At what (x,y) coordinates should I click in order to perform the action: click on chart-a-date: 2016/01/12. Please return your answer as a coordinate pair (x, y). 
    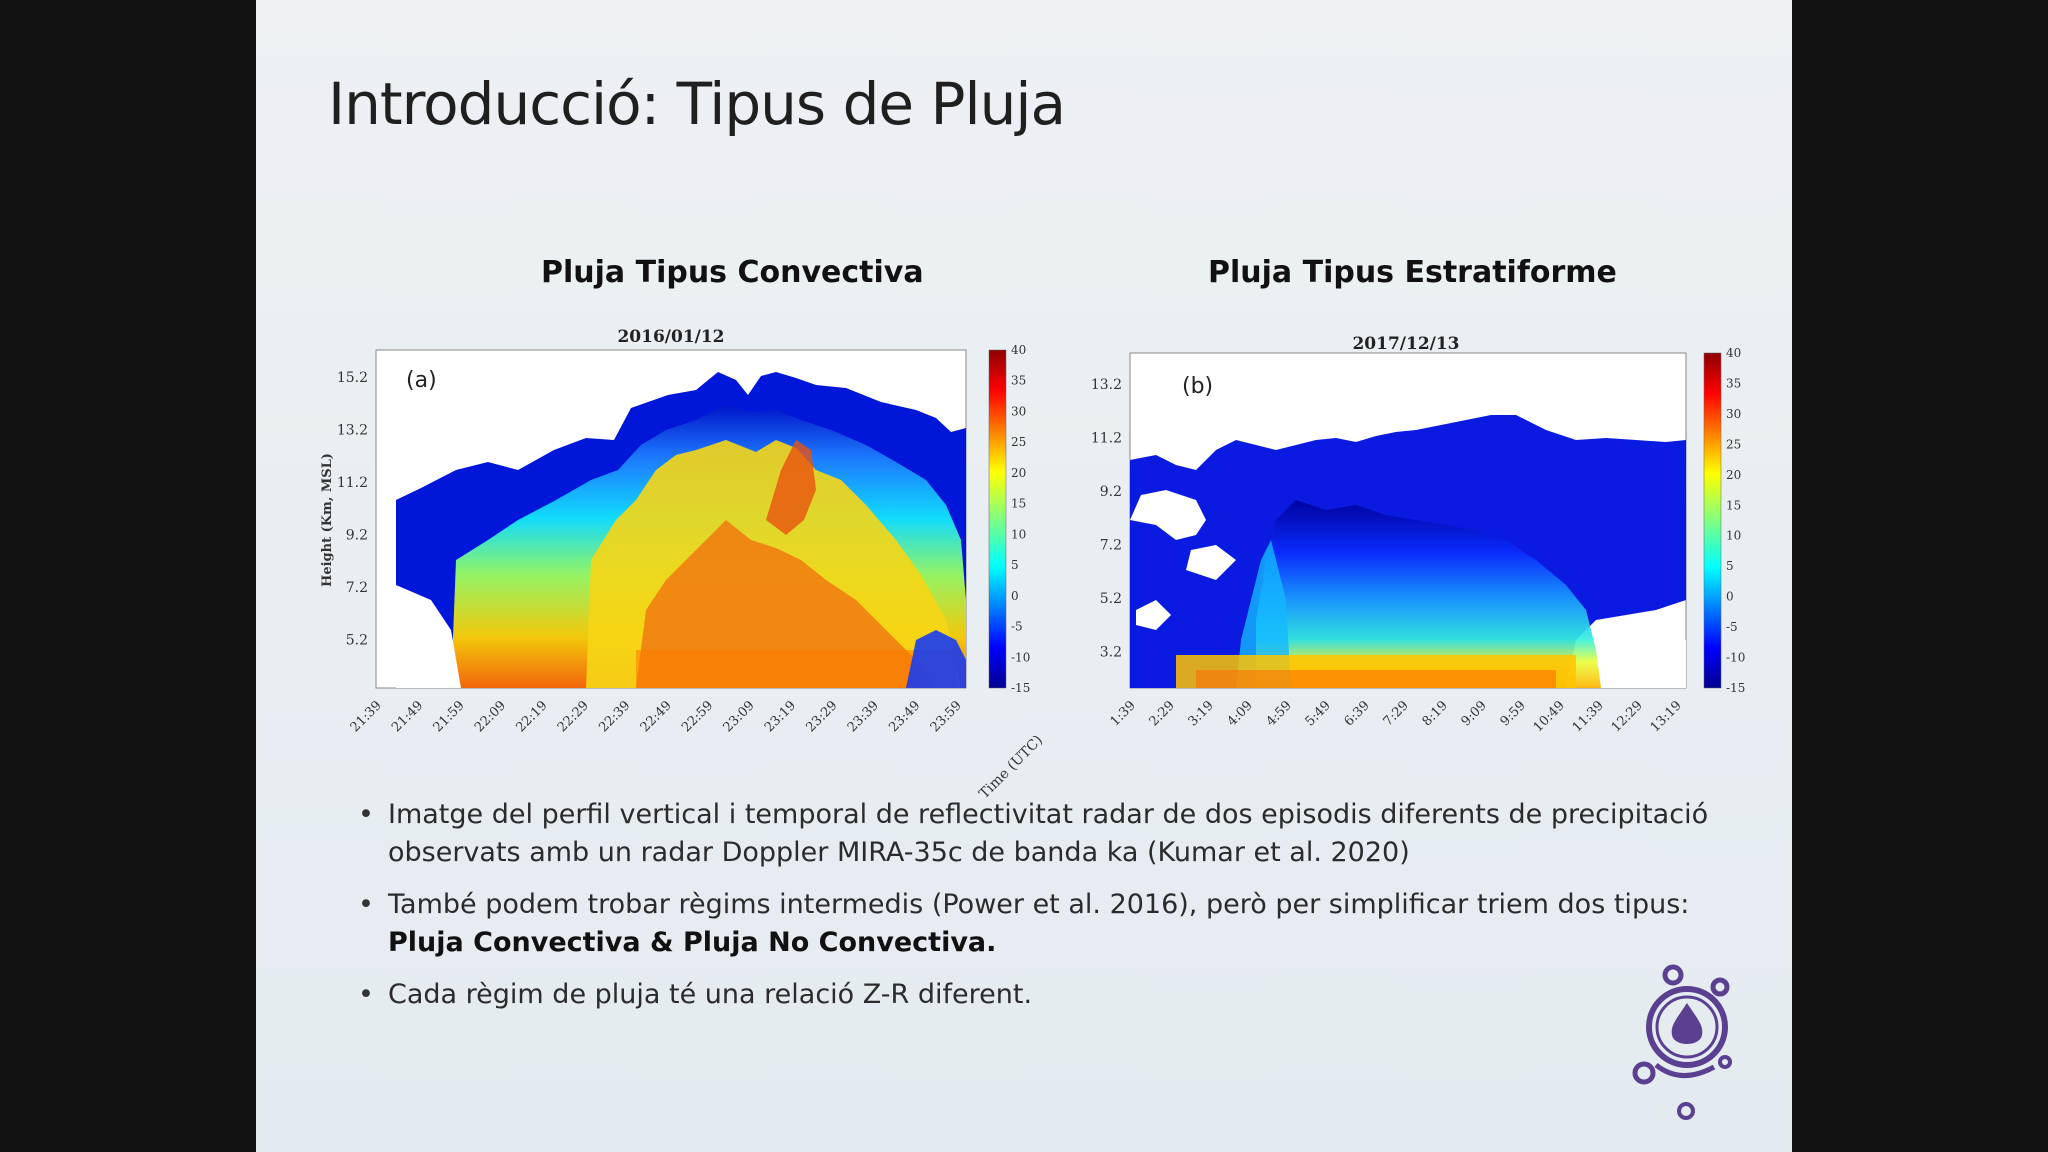
    Looking at the image, I should click on (670, 337).